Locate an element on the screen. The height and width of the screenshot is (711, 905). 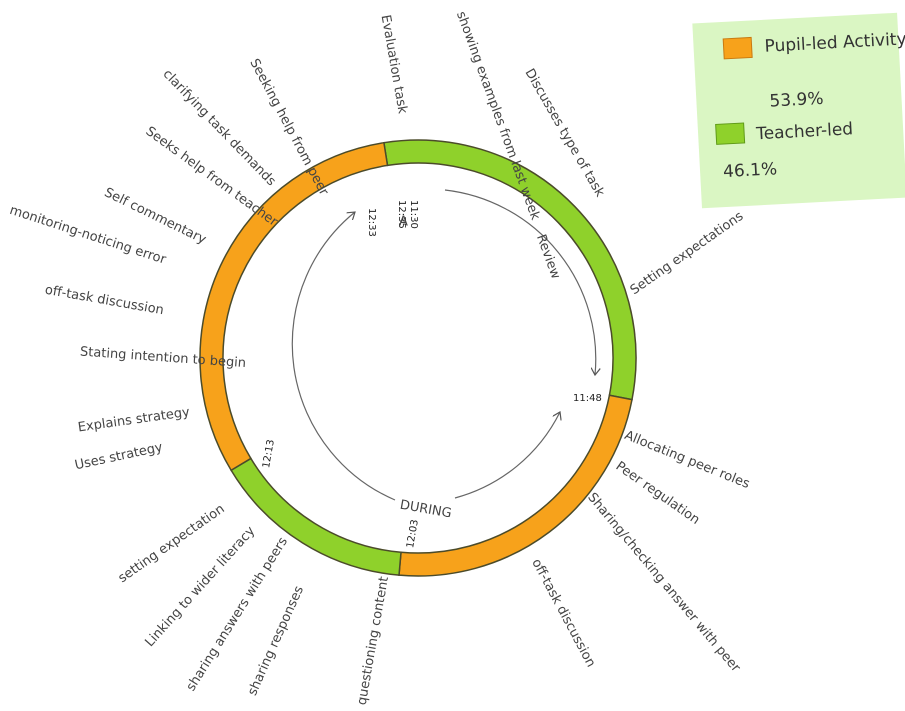
activity-label: Peer regulation is located at coordinates (658, 493).